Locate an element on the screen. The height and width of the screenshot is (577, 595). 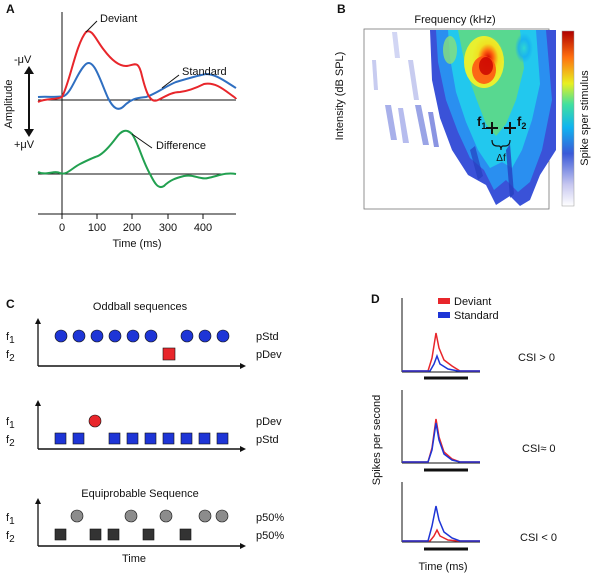
equiprobable-sequence: f1 f2 p50% p50% is located at coordinates (145, 523).